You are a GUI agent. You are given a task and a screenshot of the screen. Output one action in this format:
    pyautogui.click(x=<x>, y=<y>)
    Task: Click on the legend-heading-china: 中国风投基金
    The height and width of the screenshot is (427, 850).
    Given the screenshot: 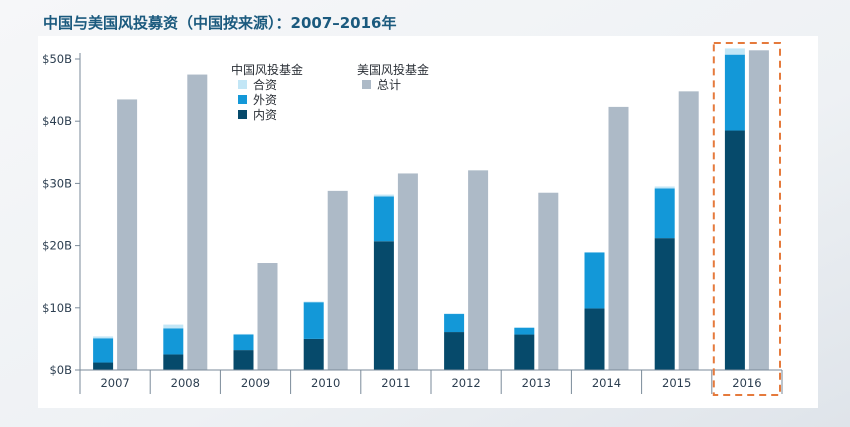 What is the action you would take?
    pyautogui.click(x=267, y=69)
    